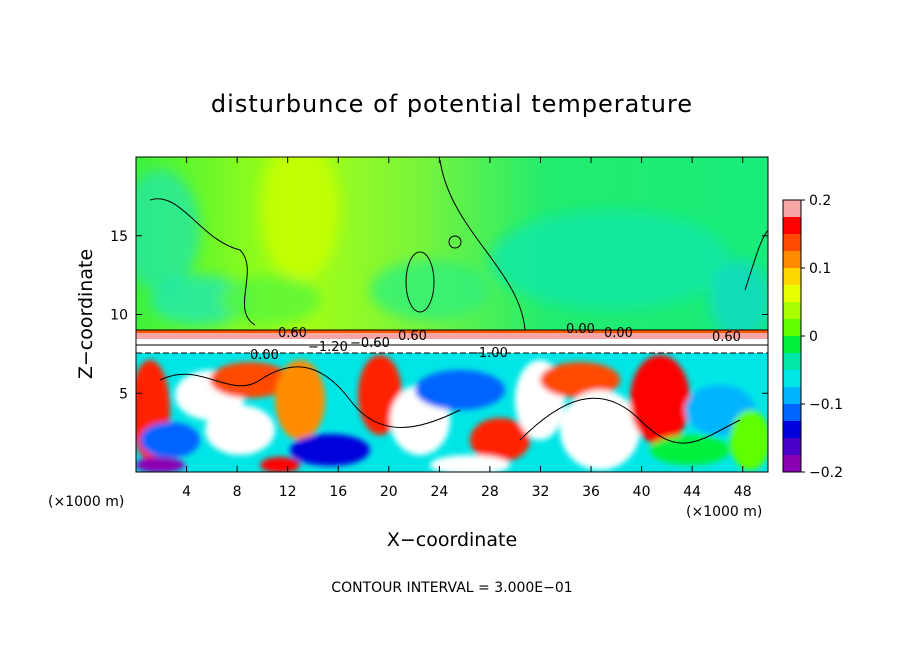 The height and width of the screenshot is (654, 904). Describe the element at coordinates (338, 492) in the screenshot. I see `x-tick-label: 16` at that location.